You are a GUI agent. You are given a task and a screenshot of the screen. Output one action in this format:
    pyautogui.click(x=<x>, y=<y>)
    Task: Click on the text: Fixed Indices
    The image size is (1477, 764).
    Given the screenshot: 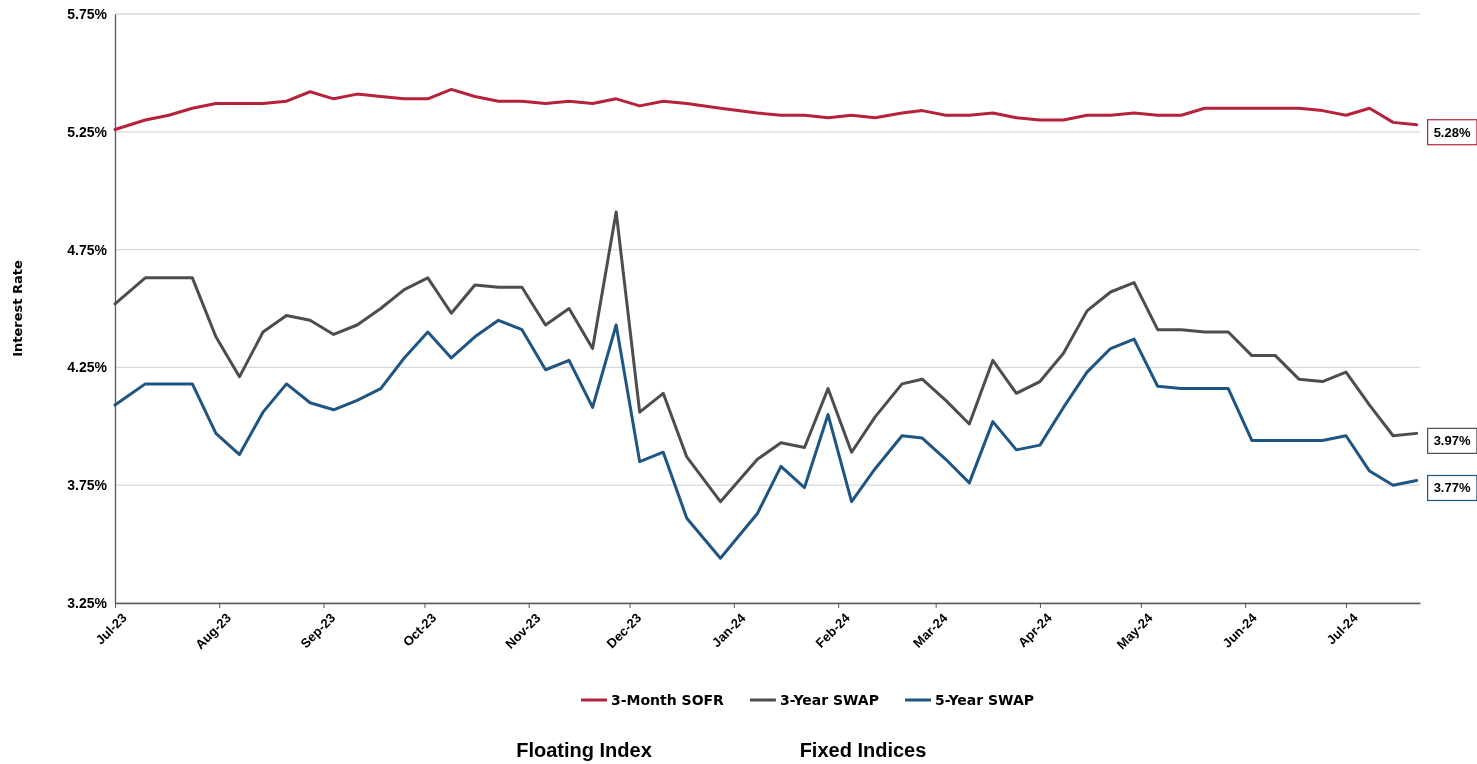 What is the action you would take?
    pyautogui.click(x=863, y=750)
    